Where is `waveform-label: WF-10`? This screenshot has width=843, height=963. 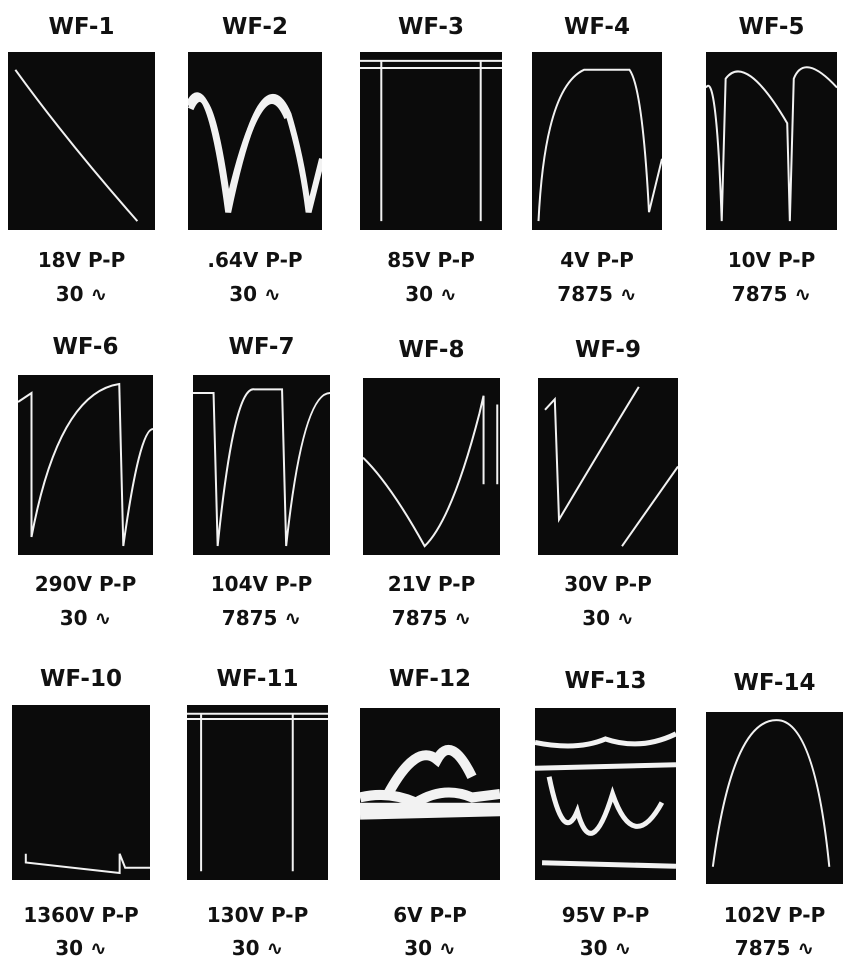 waveform-label: WF-10 is located at coordinates (81, 679).